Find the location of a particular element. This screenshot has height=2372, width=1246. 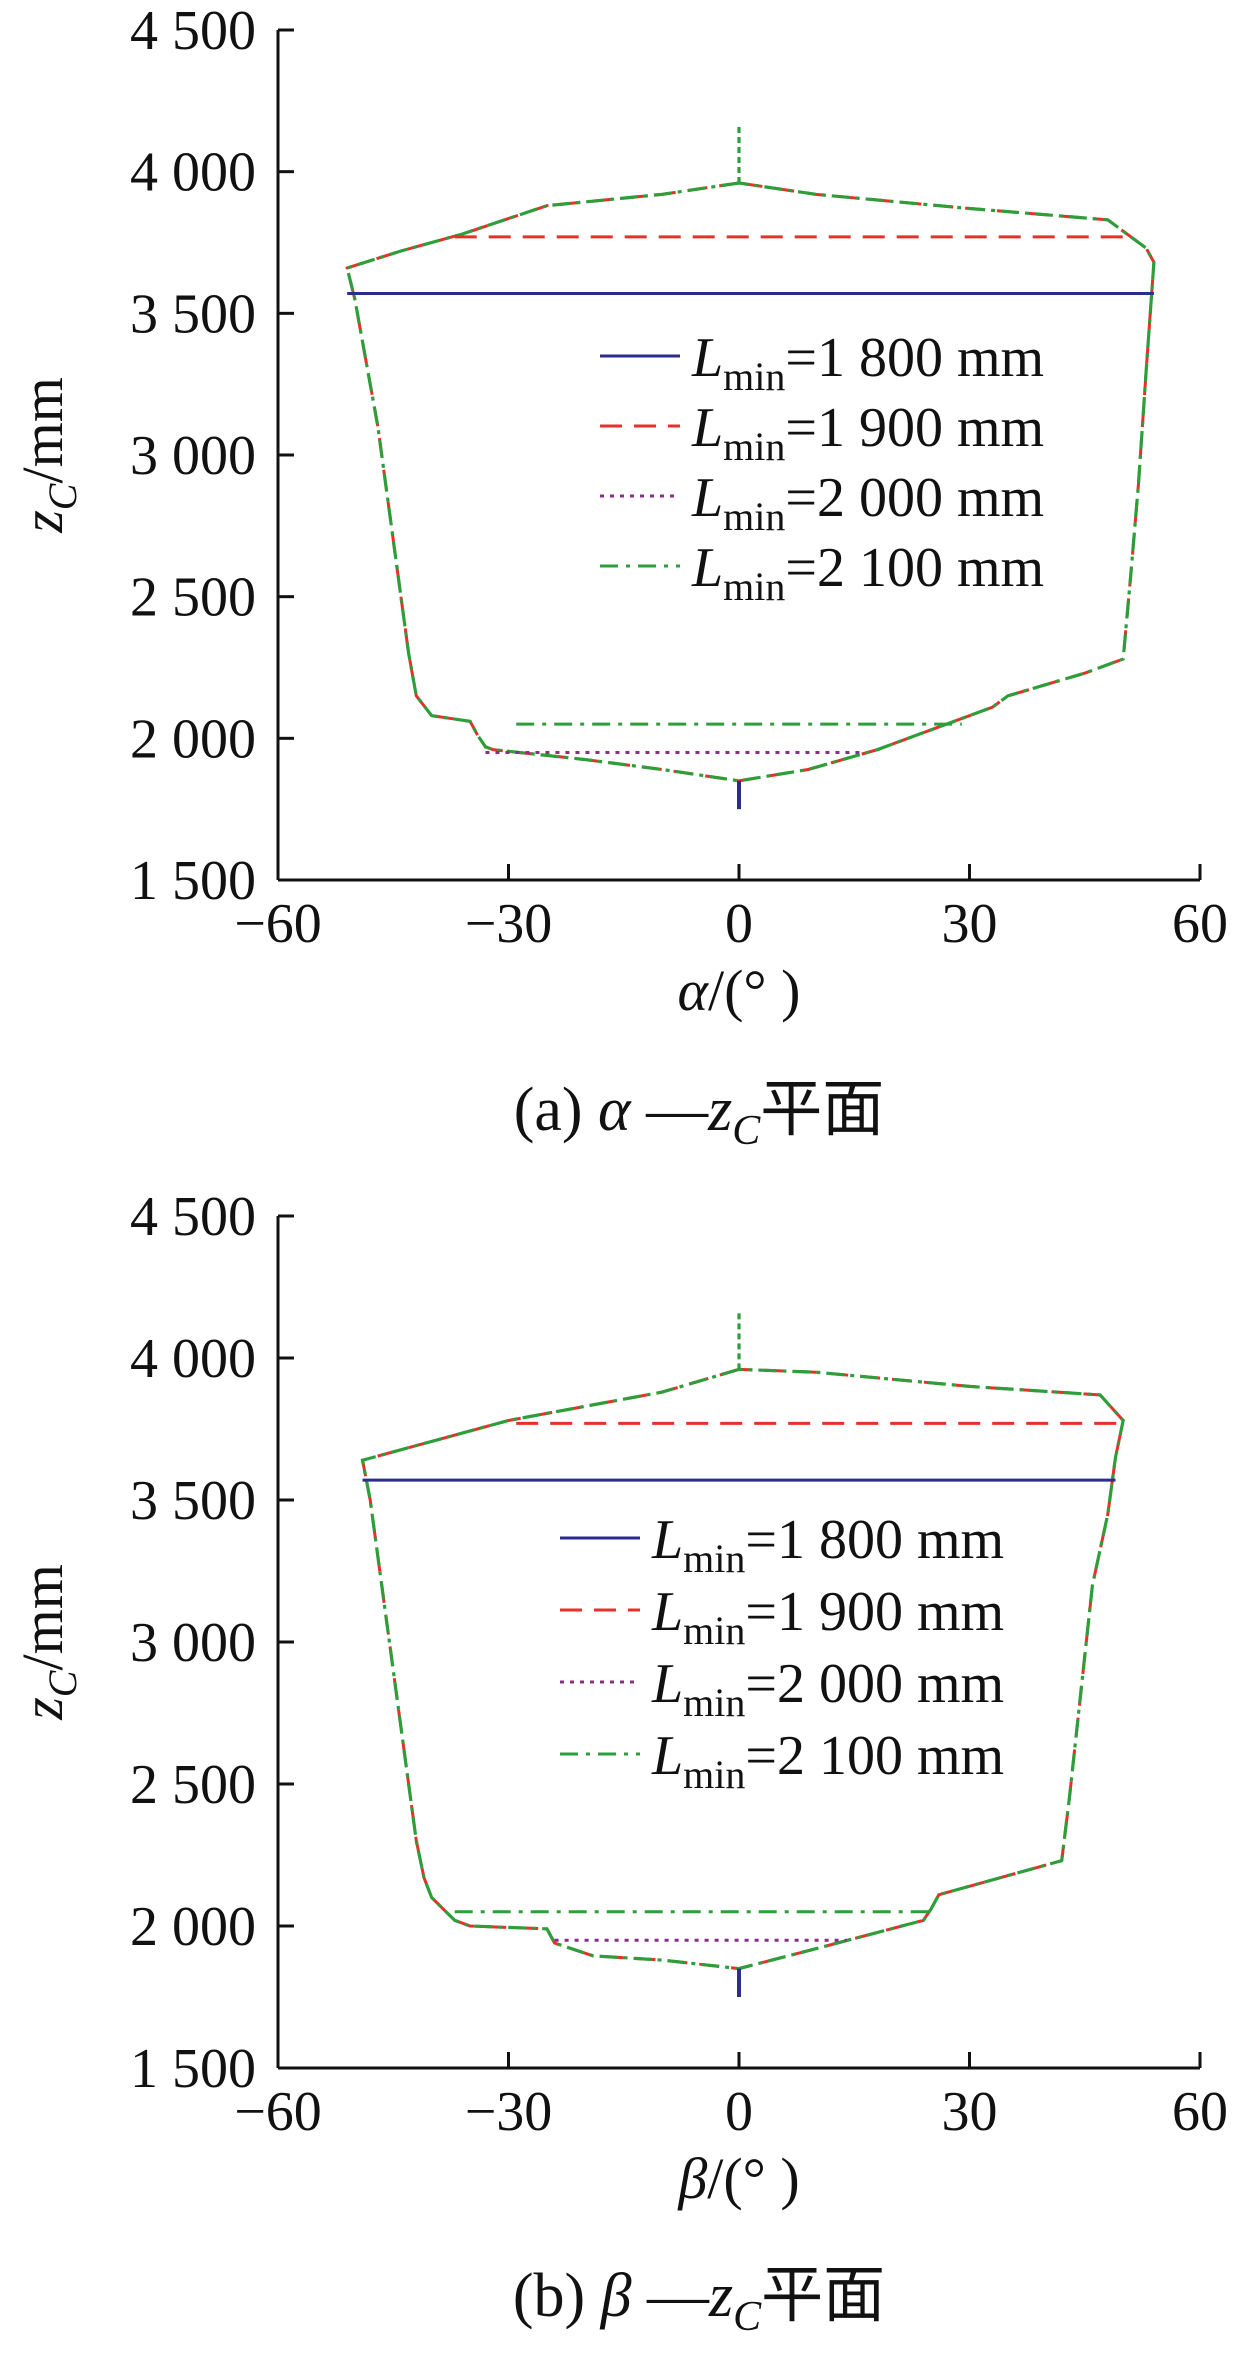

y-tick-label-a: 4 500 is located at coordinates (193, 31).